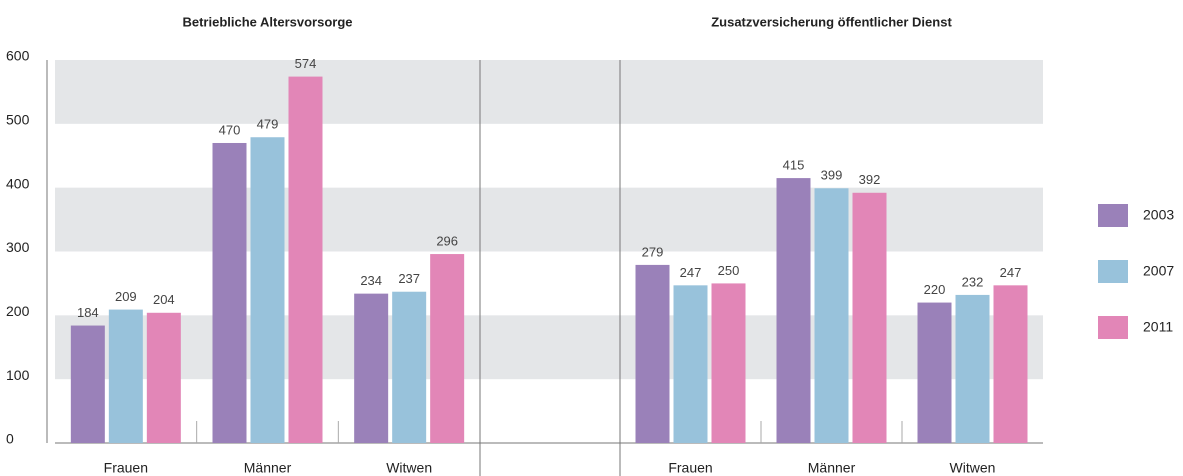 This screenshot has width=1183, height=476. What do you see at coordinates (18, 375) in the screenshot?
I see `y-tick-label: 100` at bounding box center [18, 375].